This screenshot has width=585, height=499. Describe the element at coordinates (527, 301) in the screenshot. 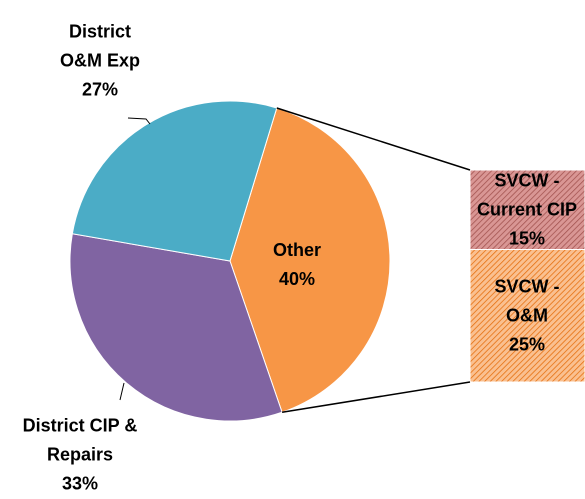

I see `label-text: SVCW - O&M` at that location.